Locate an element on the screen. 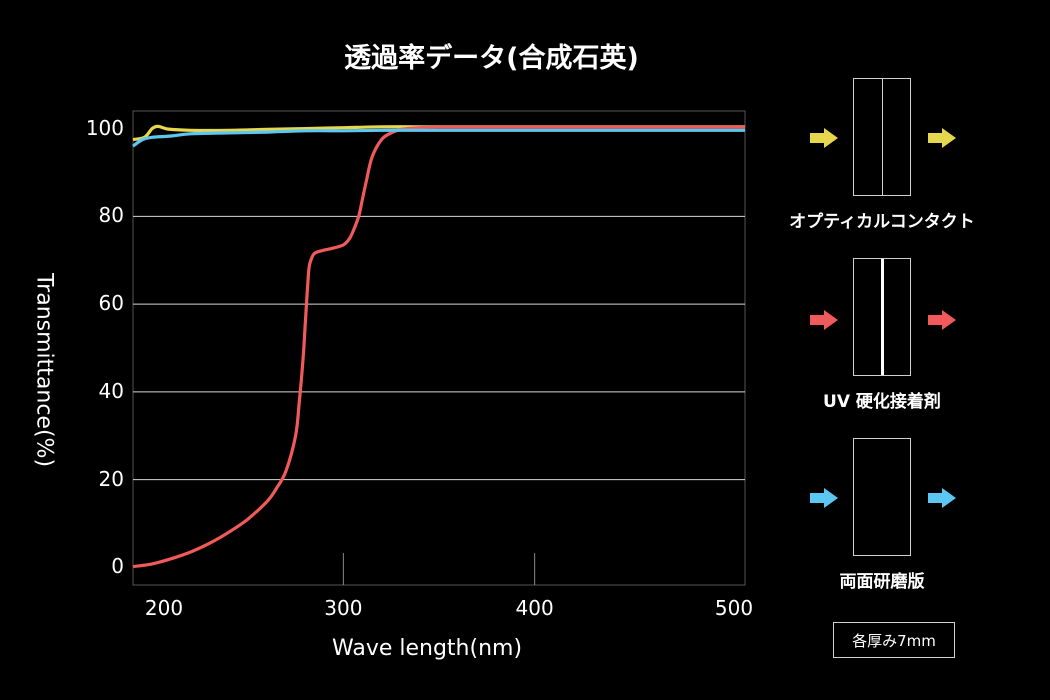 The image size is (1050, 700). y-tick-label: 100 is located at coordinates (104, 127).